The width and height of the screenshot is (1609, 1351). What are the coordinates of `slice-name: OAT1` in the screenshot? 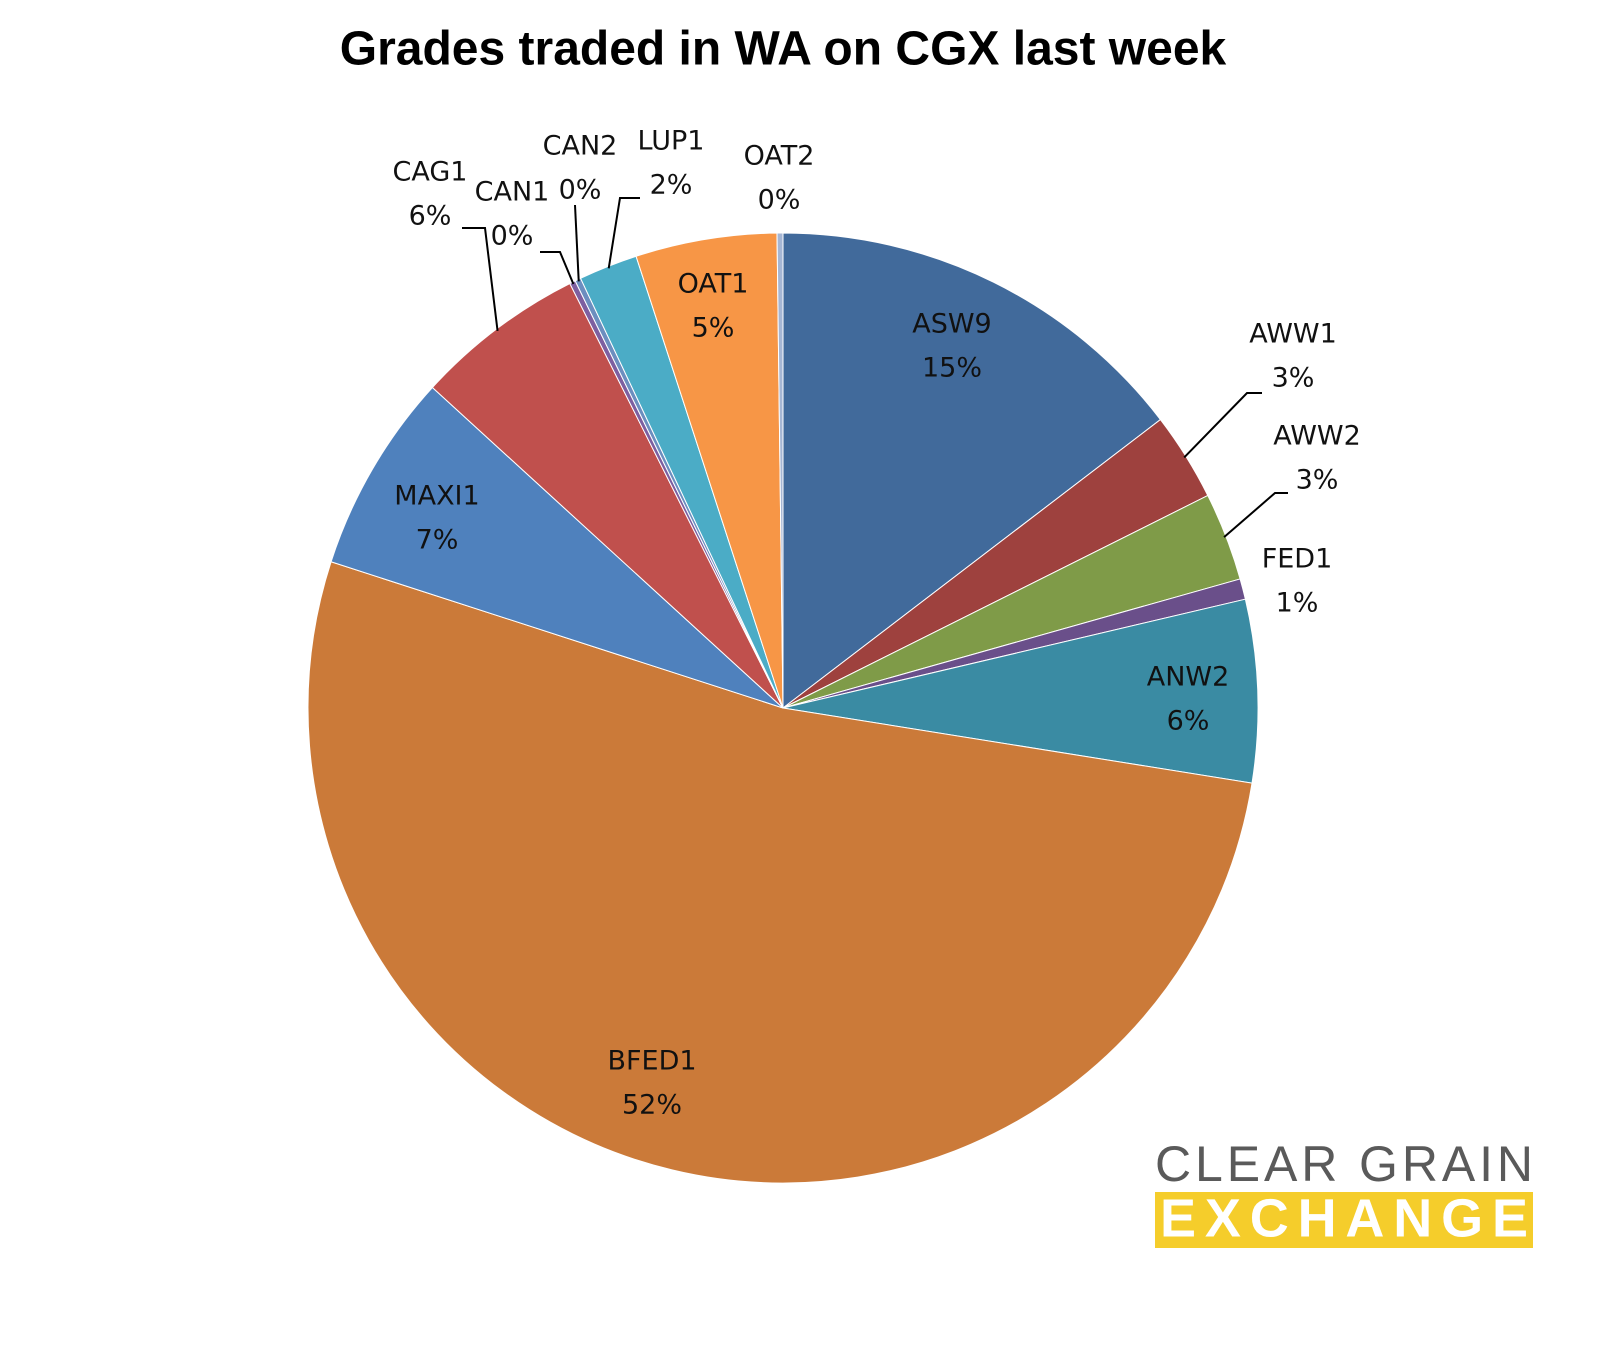 It's located at (713, 284).